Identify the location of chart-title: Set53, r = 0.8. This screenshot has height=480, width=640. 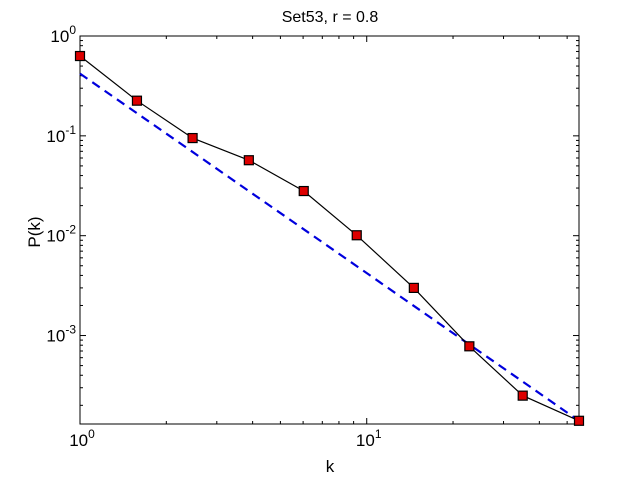
(330, 17).